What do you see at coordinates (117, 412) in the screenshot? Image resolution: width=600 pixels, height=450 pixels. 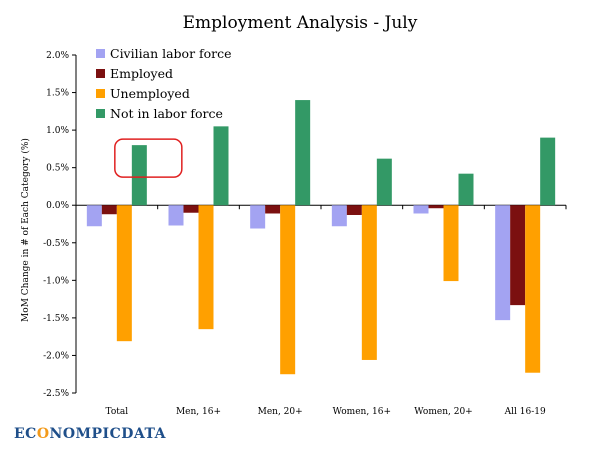 I see `x-tick-label: Total` at bounding box center [117, 412].